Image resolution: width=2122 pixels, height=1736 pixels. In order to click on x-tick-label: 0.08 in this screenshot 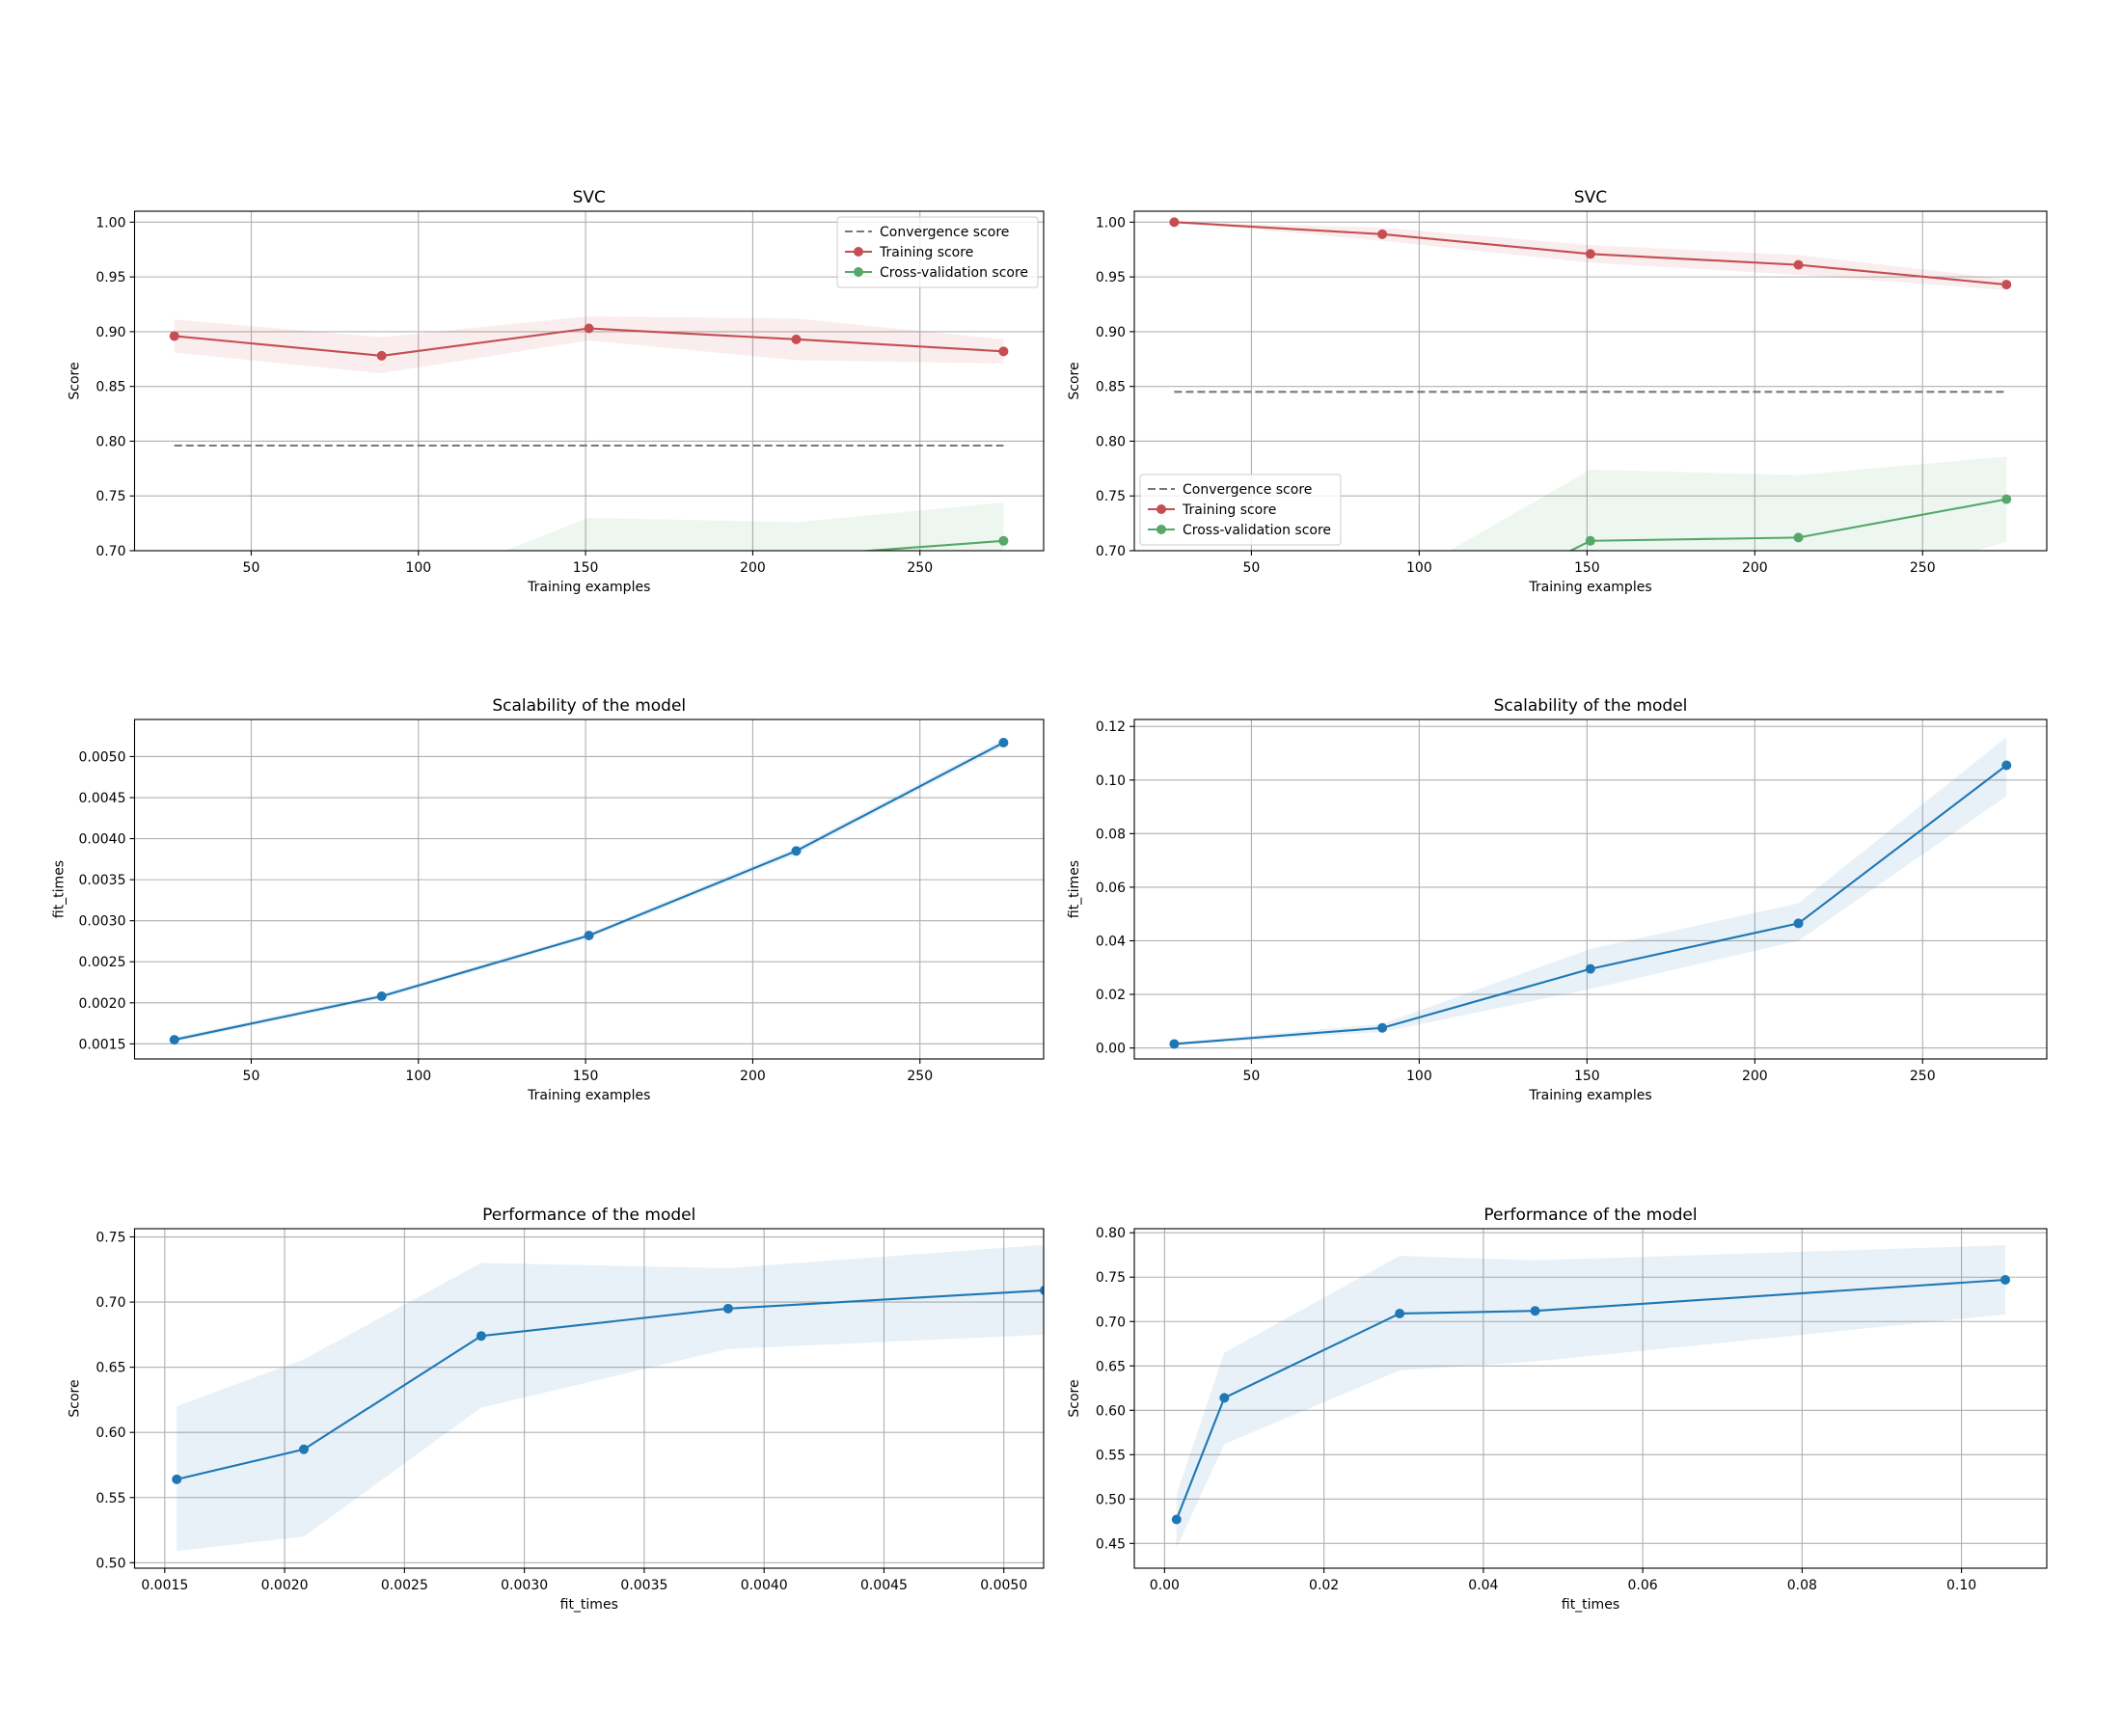, I will do `click(1802, 1585)`.